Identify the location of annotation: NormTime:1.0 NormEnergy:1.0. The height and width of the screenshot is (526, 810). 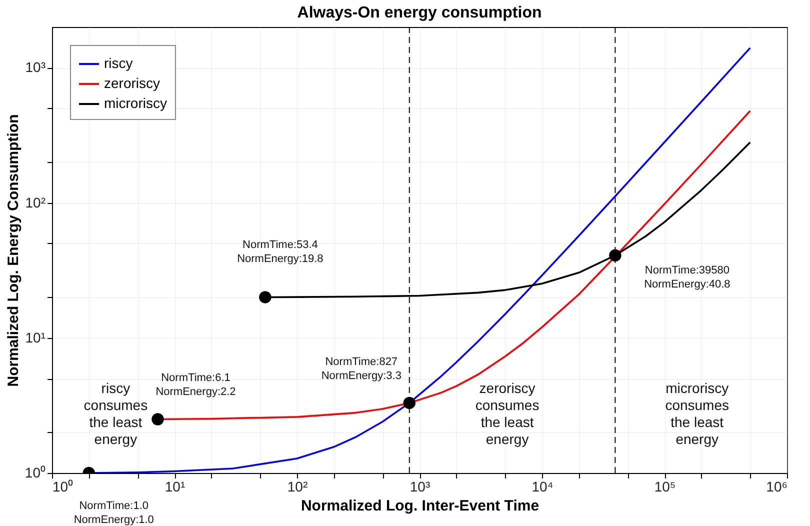
(114, 513).